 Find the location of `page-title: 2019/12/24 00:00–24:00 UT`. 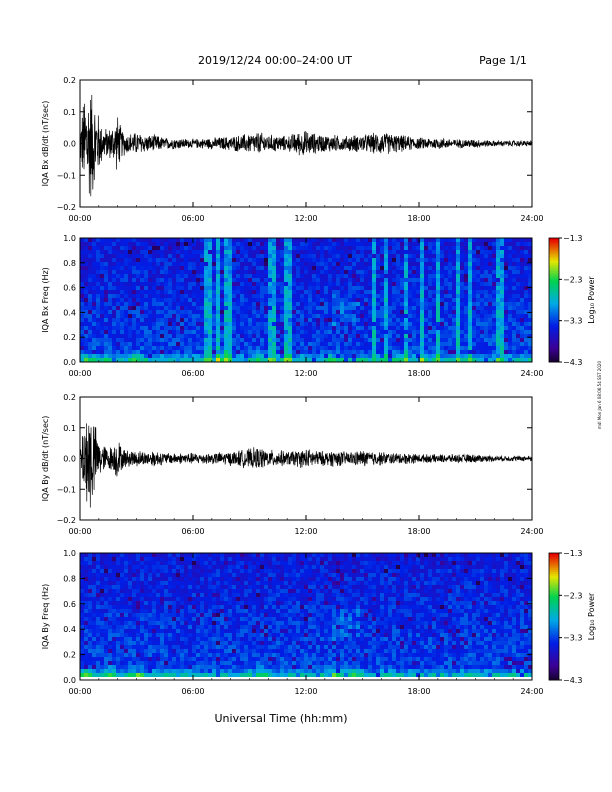

page-title: 2019/12/24 00:00–24:00 UT is located at coordinates (275, 60).